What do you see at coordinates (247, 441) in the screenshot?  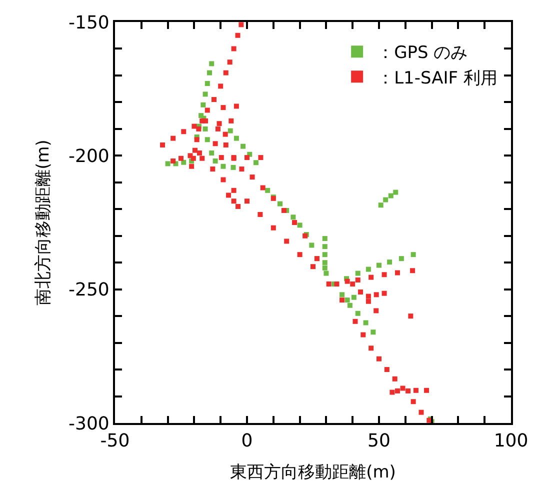 I see `x-tick-label: 0` at bounding box center [247, 441].